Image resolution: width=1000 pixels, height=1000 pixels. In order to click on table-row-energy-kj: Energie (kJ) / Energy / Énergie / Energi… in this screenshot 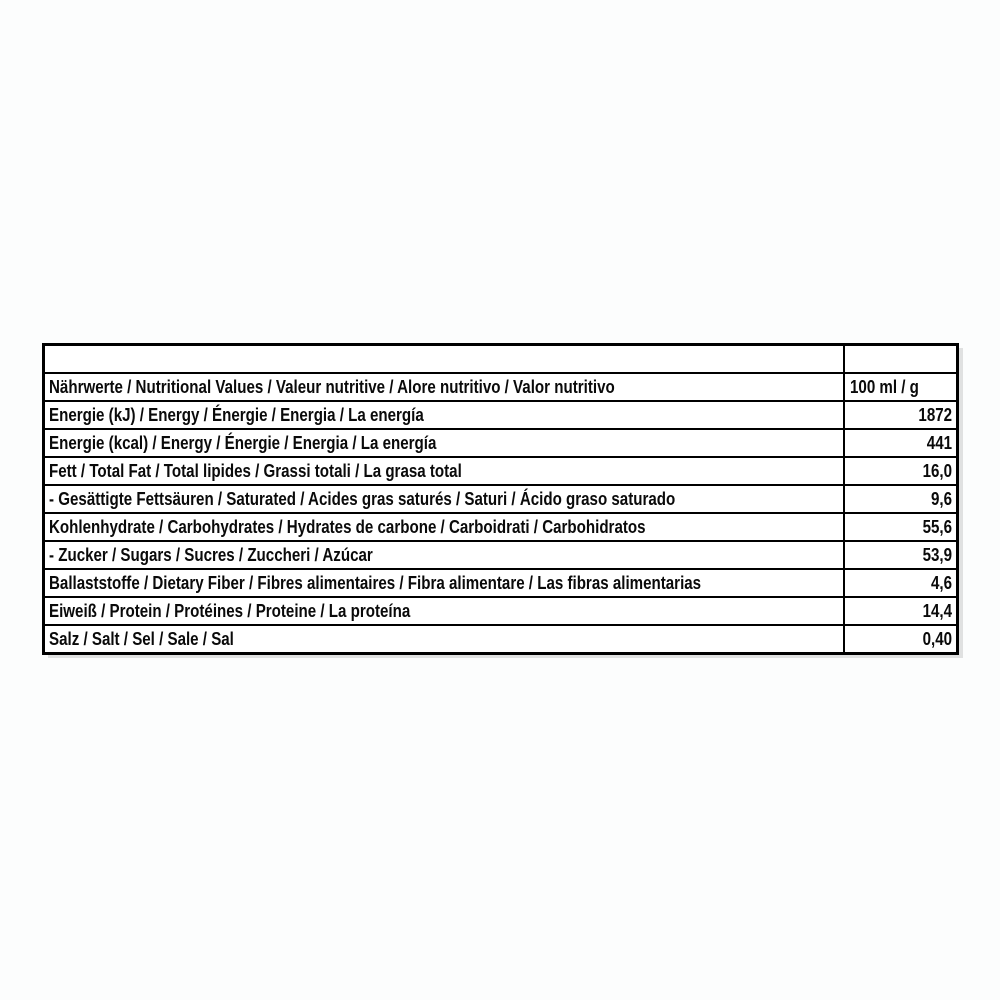, I will do `click(500, 415)`.